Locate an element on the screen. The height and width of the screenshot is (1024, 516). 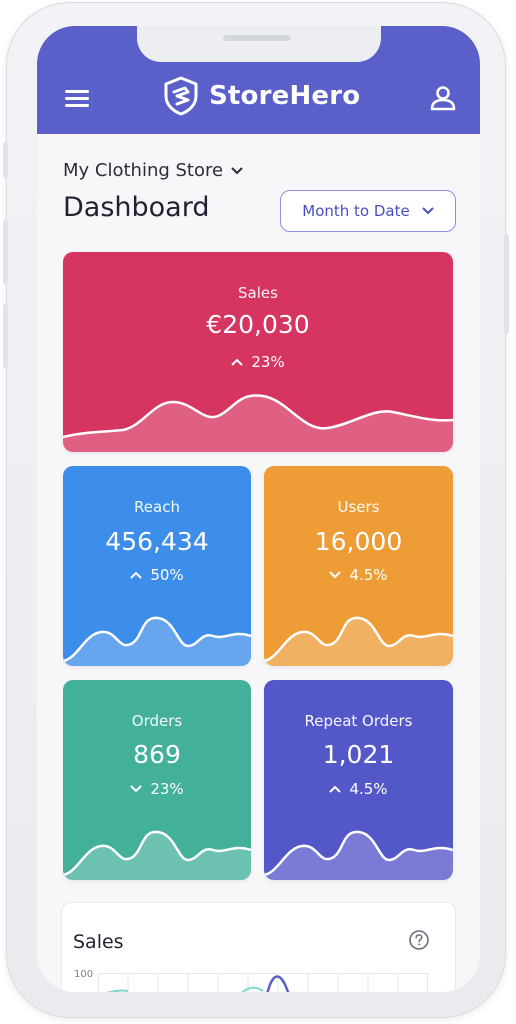
reach-kpi-card: Reach 456,434 50% is located at coordinates (157, 566).